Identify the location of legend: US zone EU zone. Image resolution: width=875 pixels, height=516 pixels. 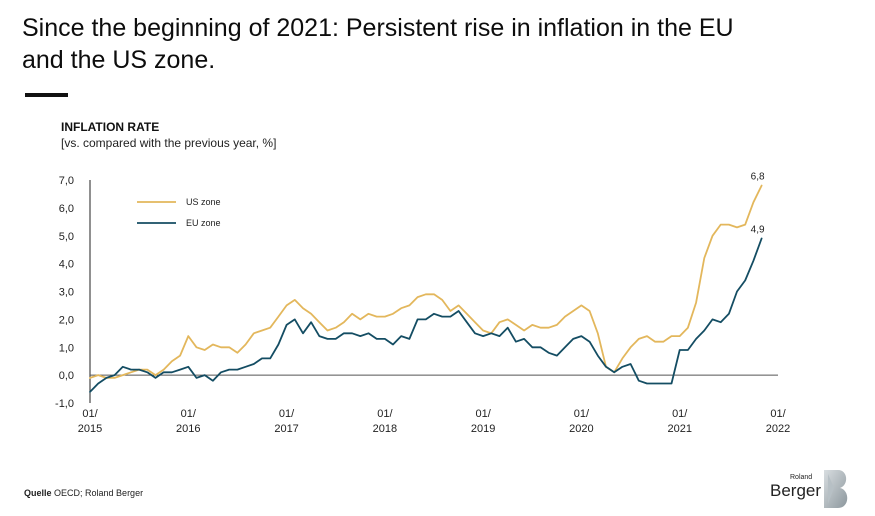
(179, 212).